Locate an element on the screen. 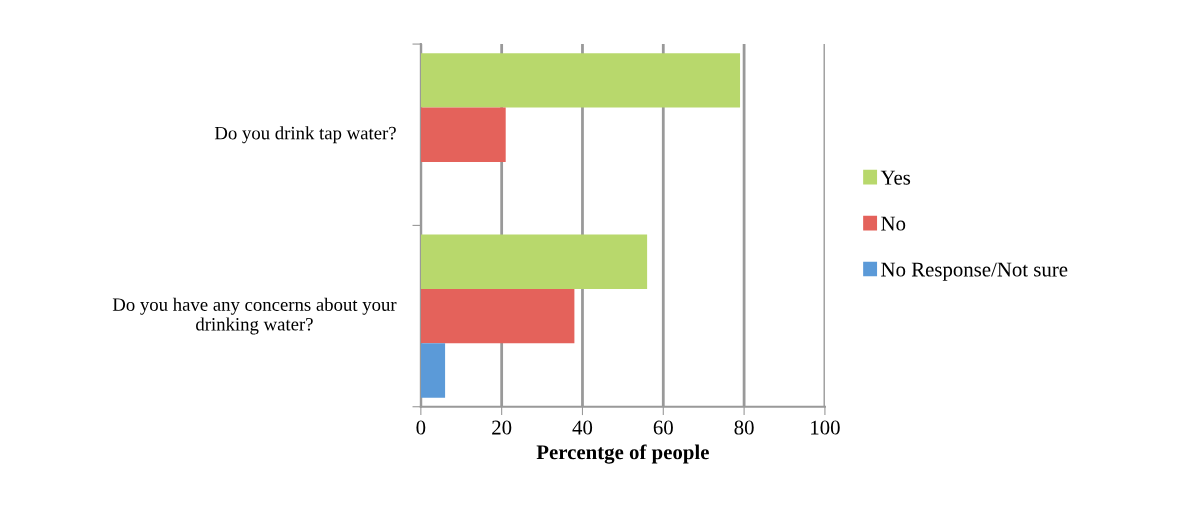 The image size is (1199, 531). legend-label: No Response/Not sure is located at coordinates (974, 271).